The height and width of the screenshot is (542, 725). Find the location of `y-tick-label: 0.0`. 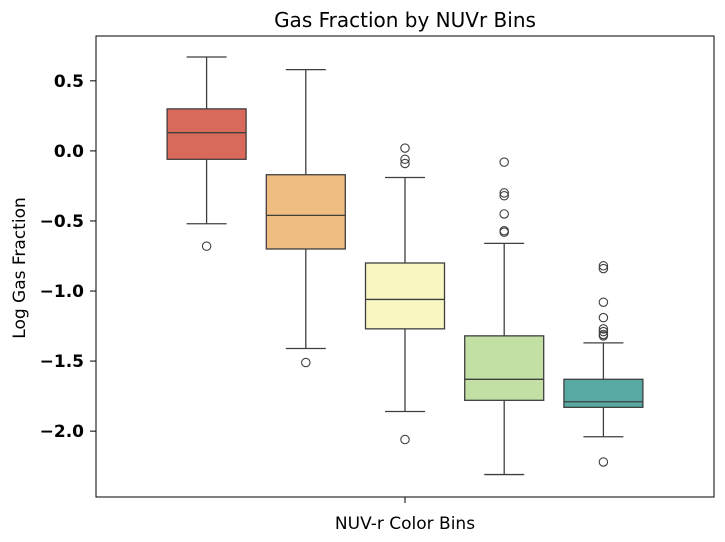

y-tick-label: 0.0 is located at coordinates (69, 152).